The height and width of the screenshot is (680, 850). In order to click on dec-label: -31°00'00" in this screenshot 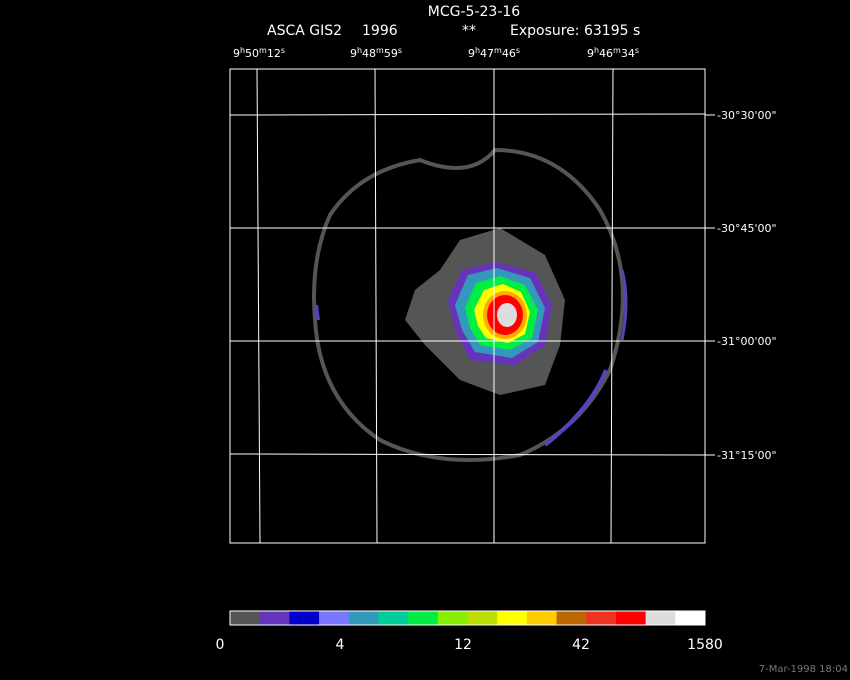, I will do `click(747, 341)`.